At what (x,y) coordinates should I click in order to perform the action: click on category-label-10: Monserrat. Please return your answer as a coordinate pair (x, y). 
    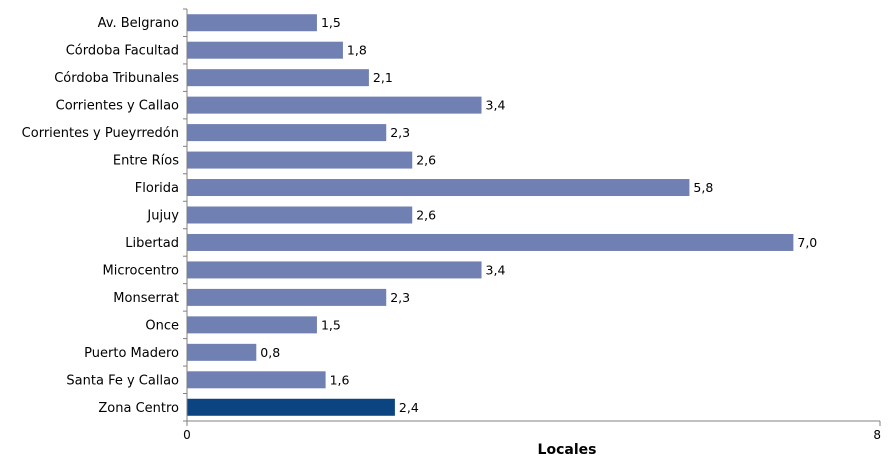
    Looking at the image, I should click on (146, 298).